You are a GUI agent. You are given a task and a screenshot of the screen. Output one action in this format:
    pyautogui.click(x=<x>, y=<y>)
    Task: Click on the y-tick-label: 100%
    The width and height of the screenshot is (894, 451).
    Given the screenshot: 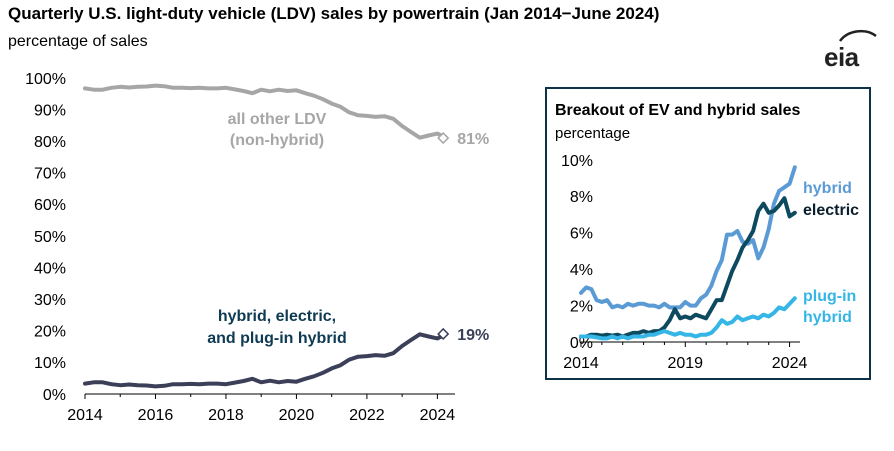 What is the action you would take?
    pyautogui.click(x=45, y=79)
    